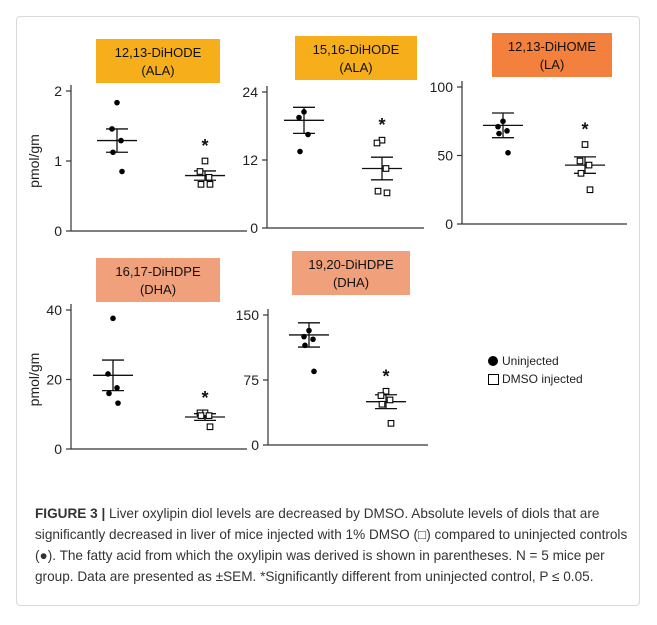 The height and width of the screenshot is (625, 657). Describe the element at coordinates (136, 357) in the screenshot. I see `plot-panel-4: 16,17-DiHDPE (DHA) 0 20 40 pmol/gm *` at that location.